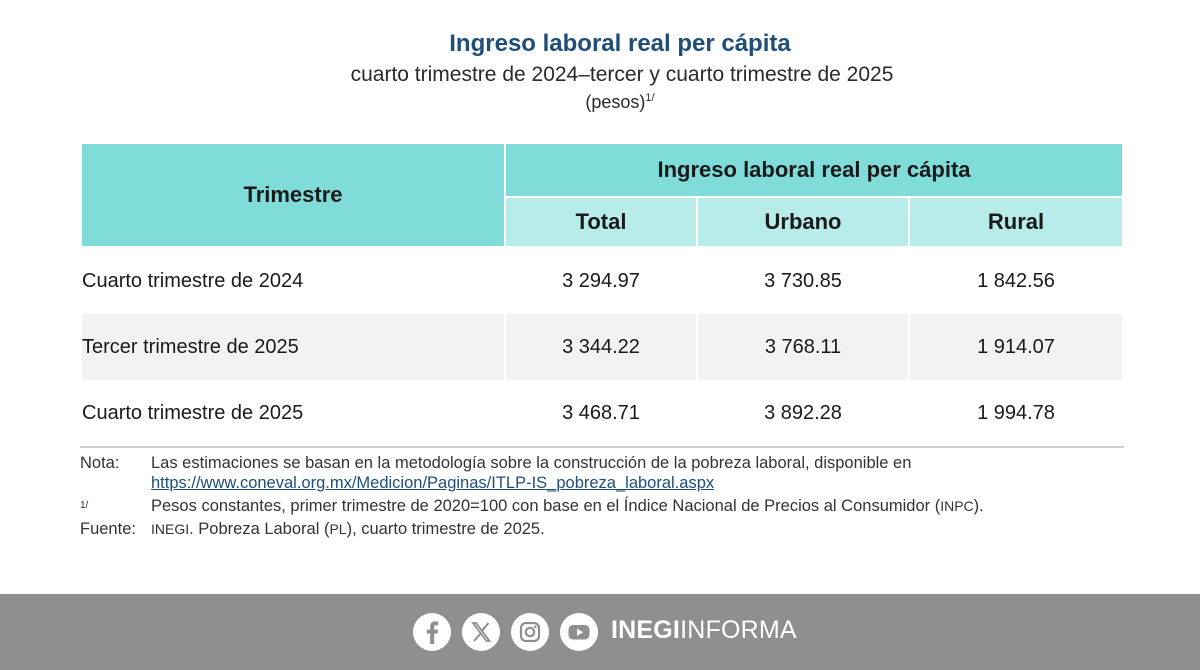 This screenshot has width=1200, height=670. What do you see at coordinates (803, 347) in the screenshot?
I see `cell-urbano: 3 768.11` at bounding box center [803, 347].